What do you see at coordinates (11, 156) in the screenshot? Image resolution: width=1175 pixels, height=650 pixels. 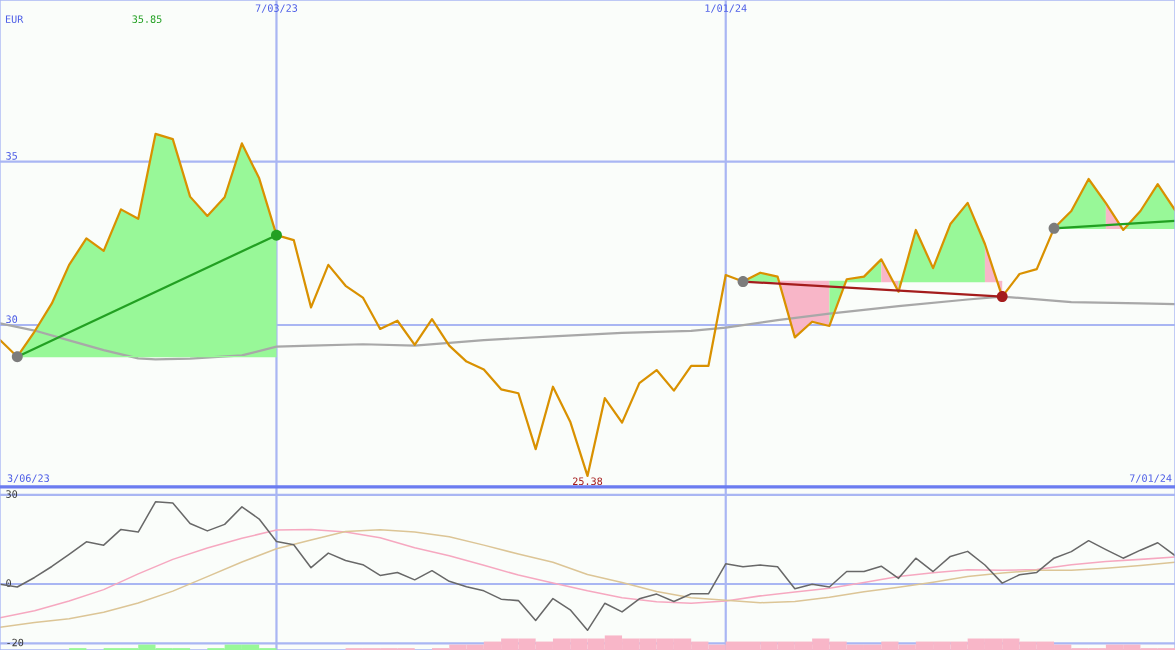 I see `y-tick-label: 35` at bounding box center [11, 156].